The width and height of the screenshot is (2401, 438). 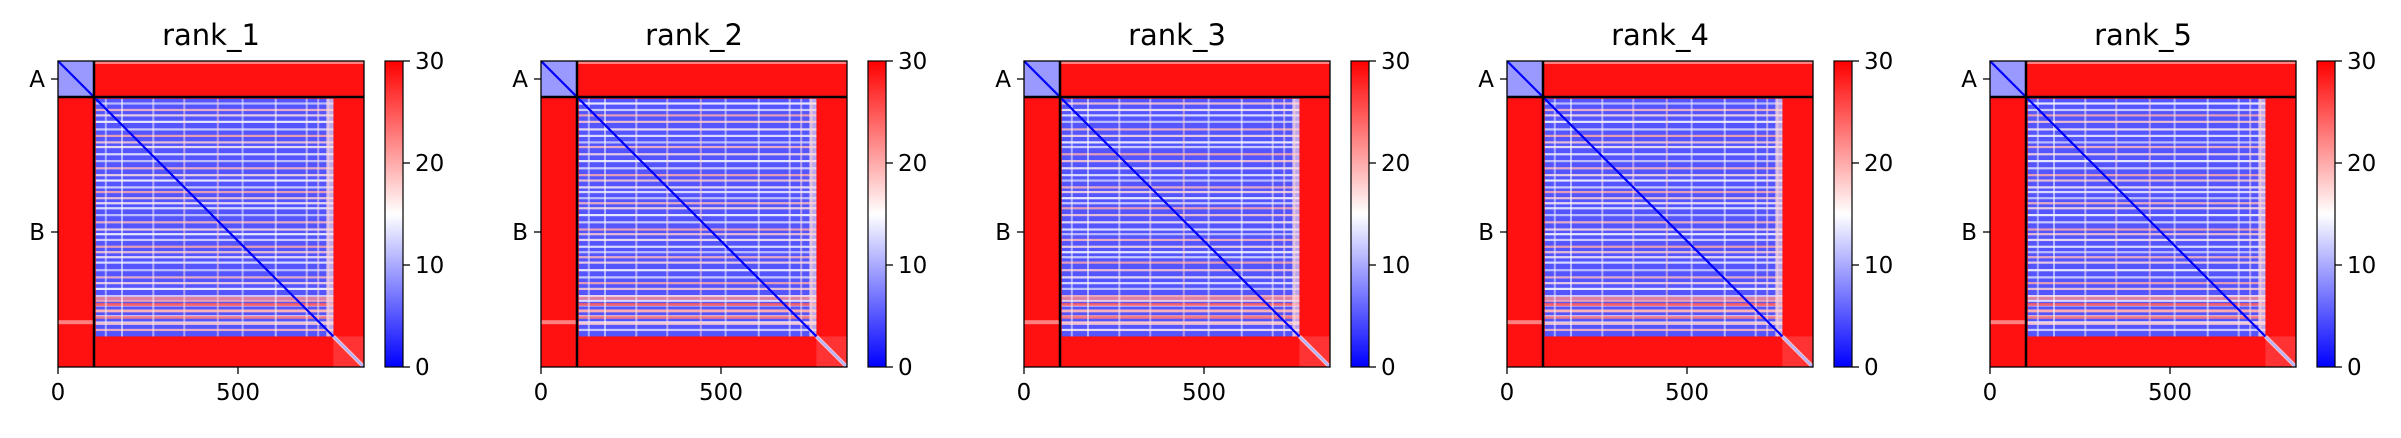 I want to click on chain-label: A, so click(x=1486, y=80).